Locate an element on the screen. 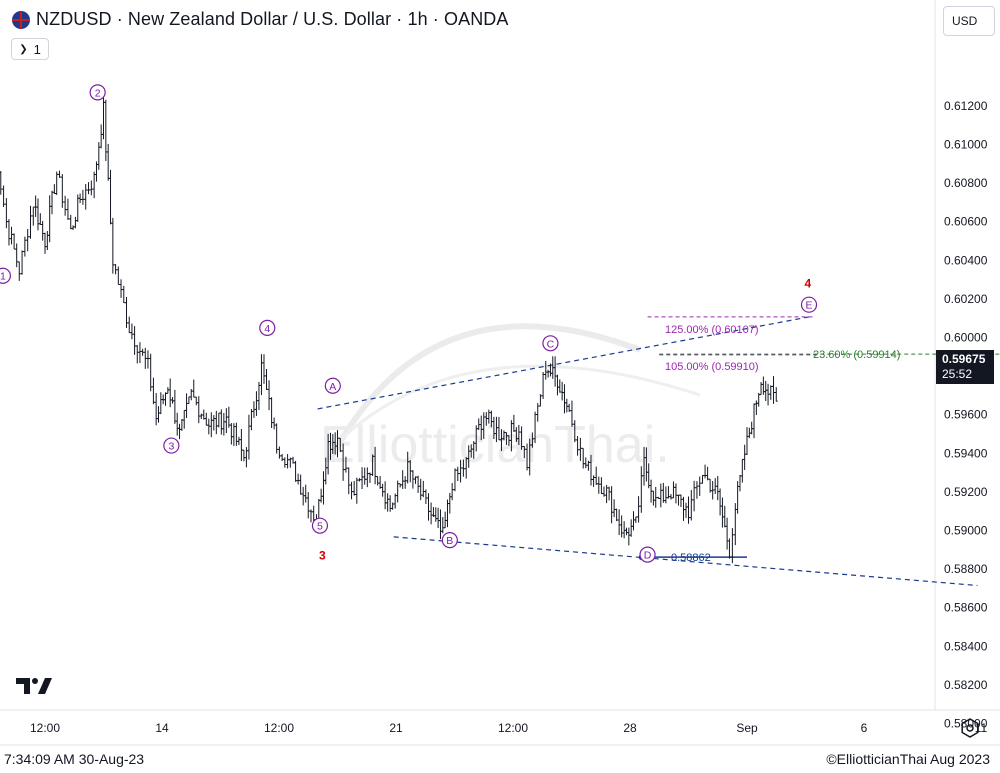 The width and height of the screenshot is (1000, 773). price-tick-label: 0.60400 is located at coordinates (966, 260).